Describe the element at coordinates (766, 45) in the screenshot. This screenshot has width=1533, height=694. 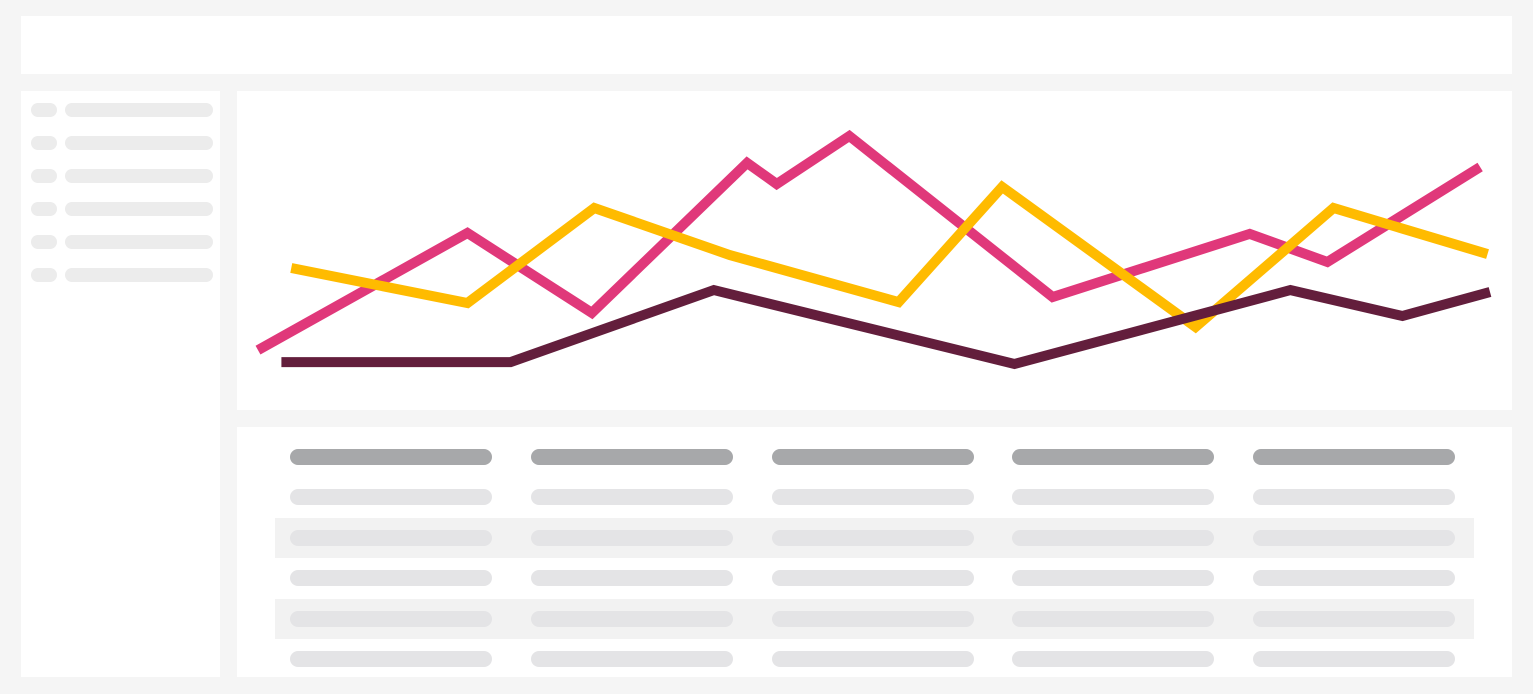
I see `header` at that location.